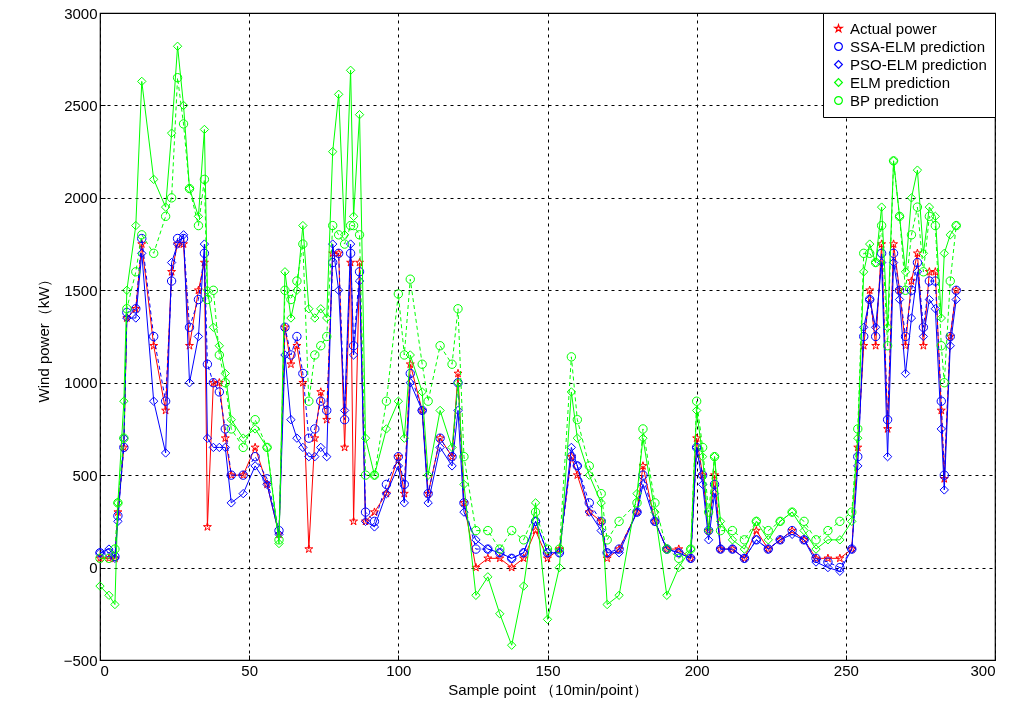 The height and width of the screenshot is (709, 1016). What do you see at coordinates (548, 689) in the screenshot?
I see `x-axis-title: Sample point （10min/point）` at bounding box center [548, 689].